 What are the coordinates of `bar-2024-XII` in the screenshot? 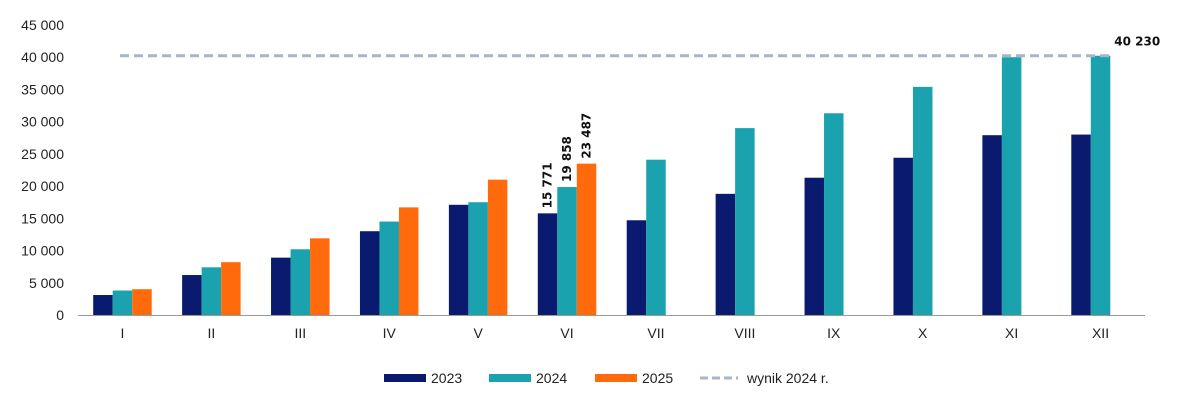 It's located at (1100, 185).